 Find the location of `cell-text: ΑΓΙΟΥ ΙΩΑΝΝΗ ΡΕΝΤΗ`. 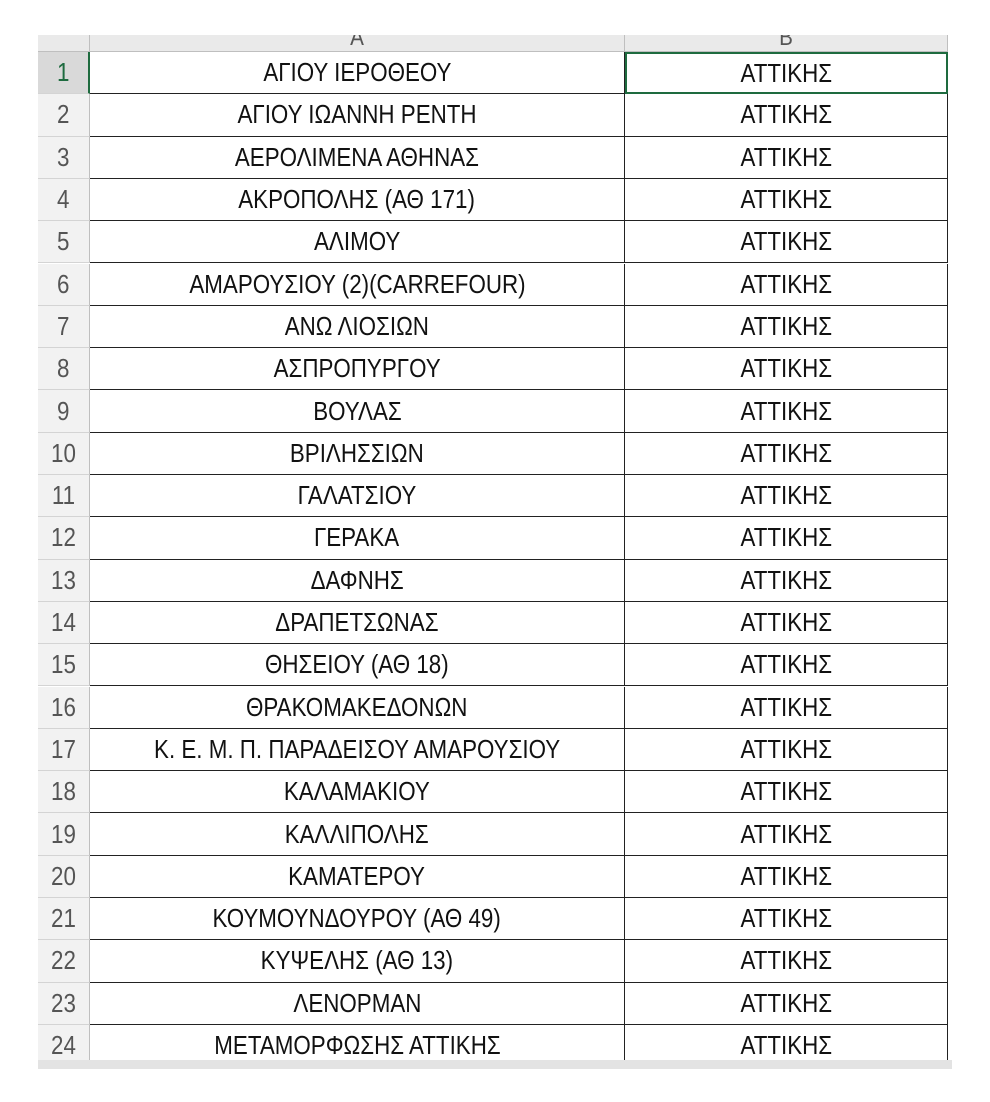

cell-text: ΑΓΙΟΥ ΙΩΑΝΝΗ ΡΕΝΤΗ is located at coordinates (357, 114).